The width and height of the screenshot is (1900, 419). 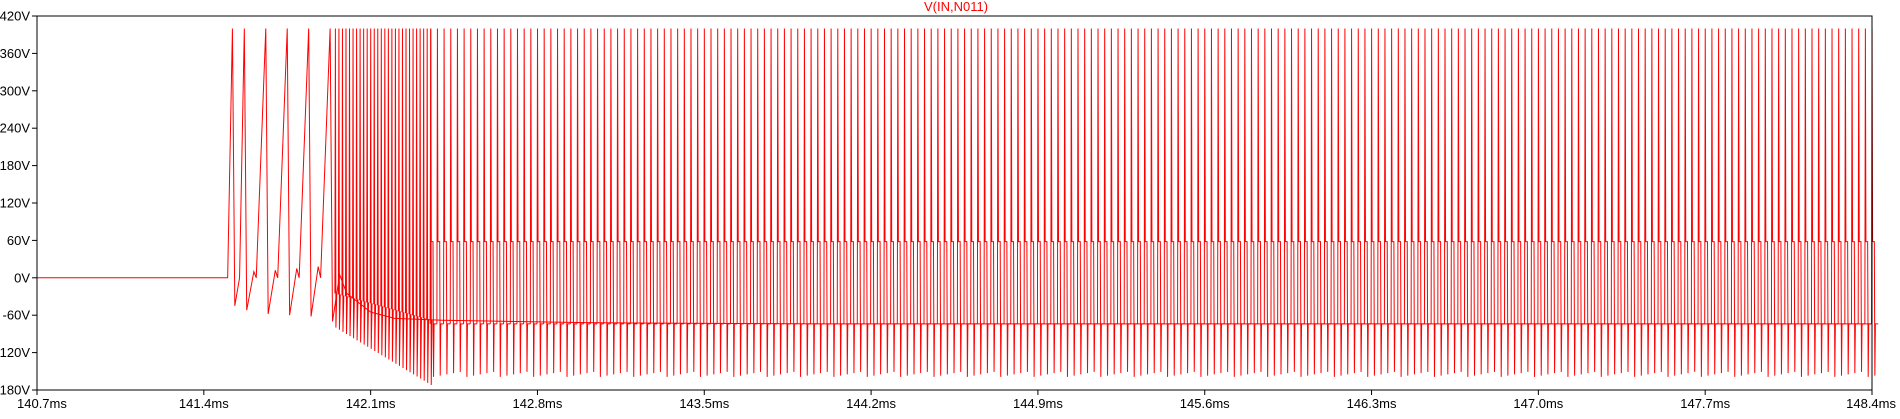 I want to click on y-tick-label: 240V, so click(x=15, y=128).